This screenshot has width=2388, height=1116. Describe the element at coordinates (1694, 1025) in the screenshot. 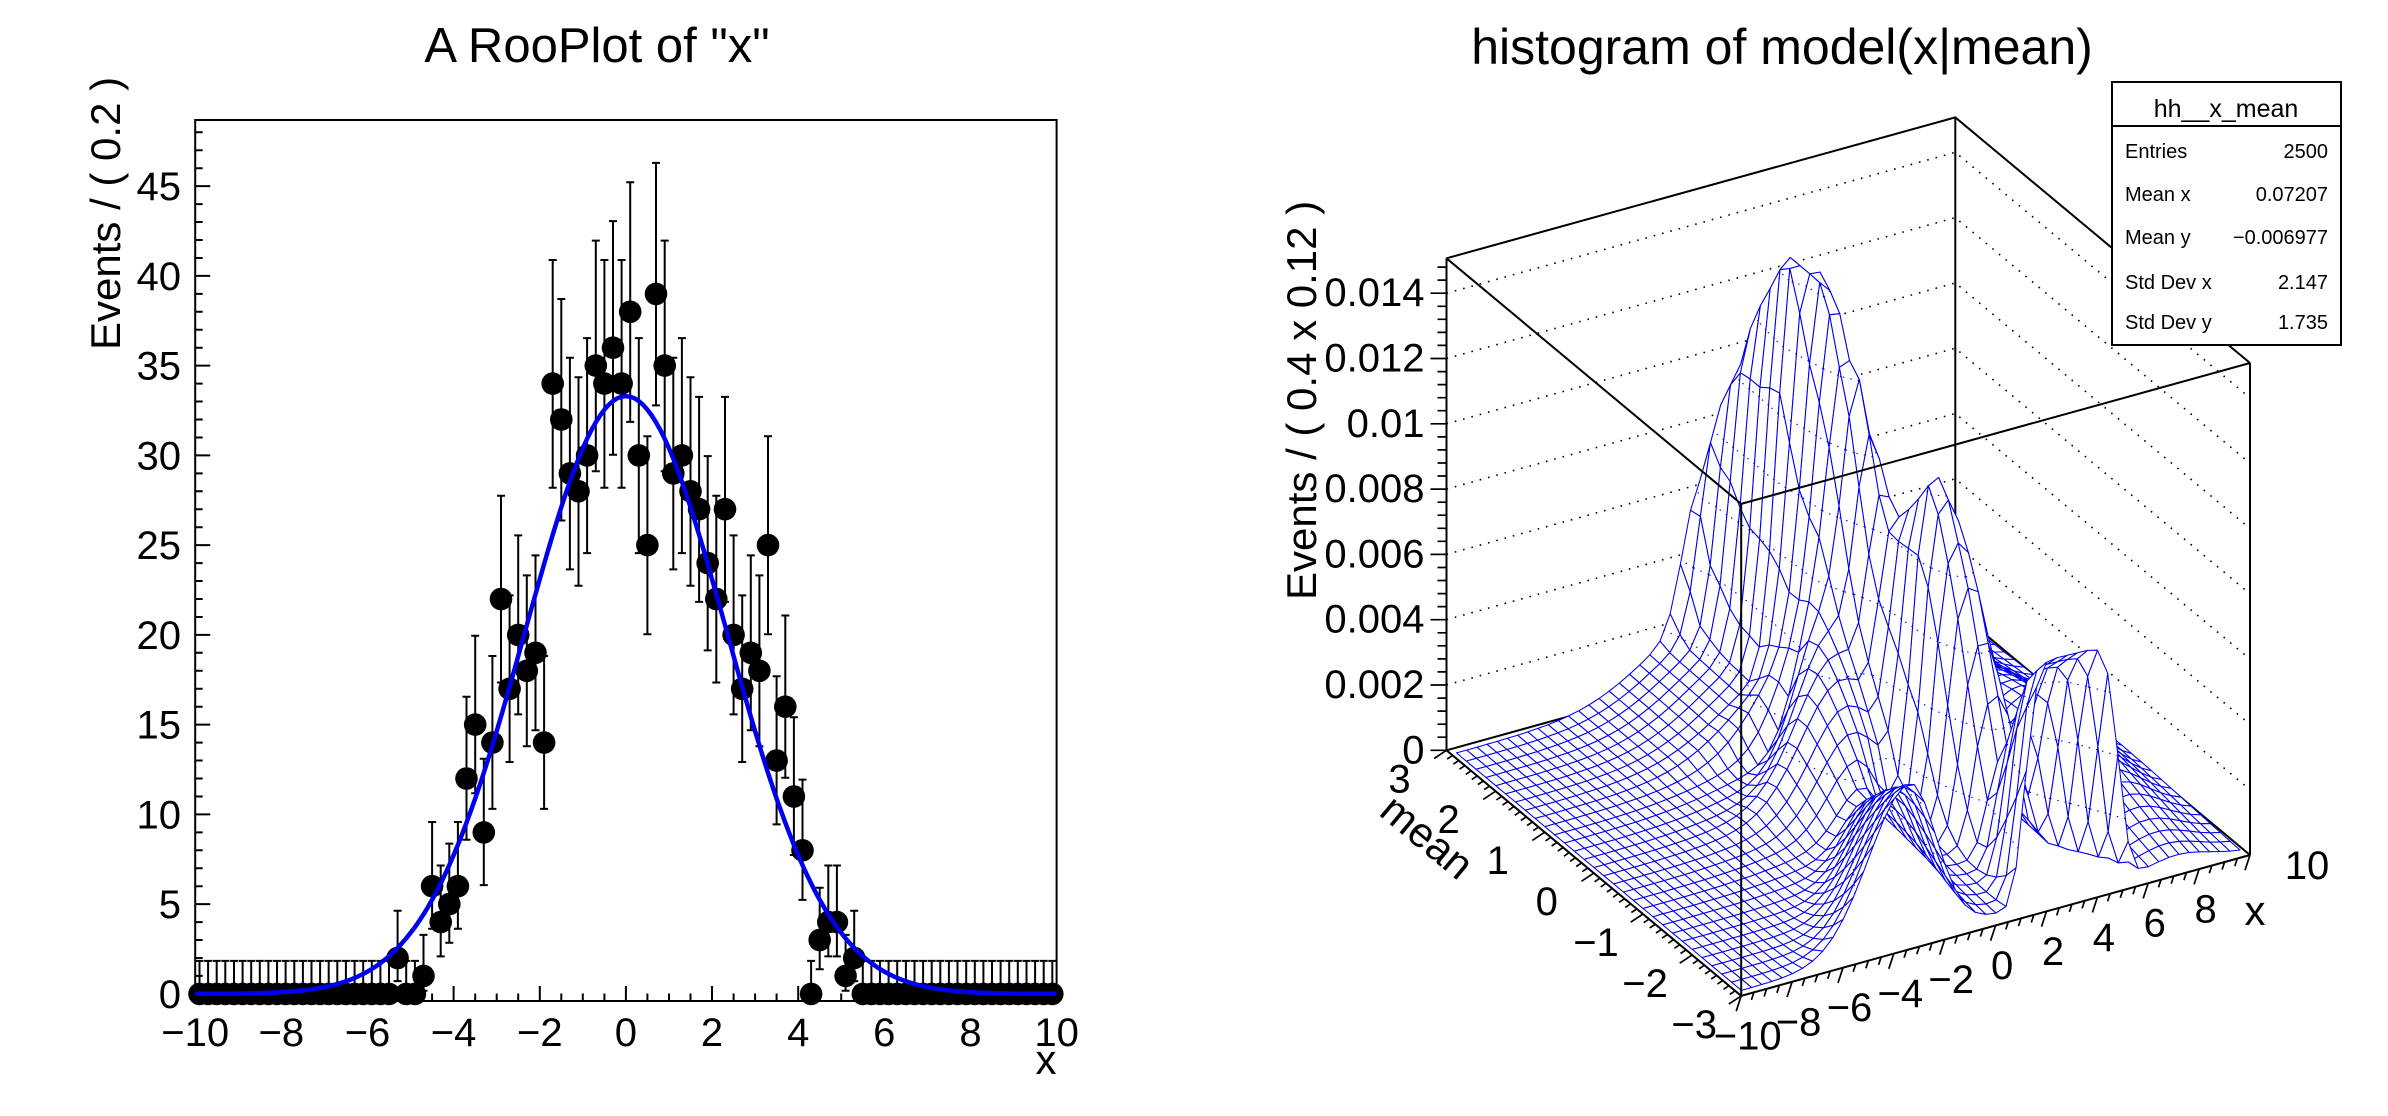

I see `svg-text: −3` at that location.